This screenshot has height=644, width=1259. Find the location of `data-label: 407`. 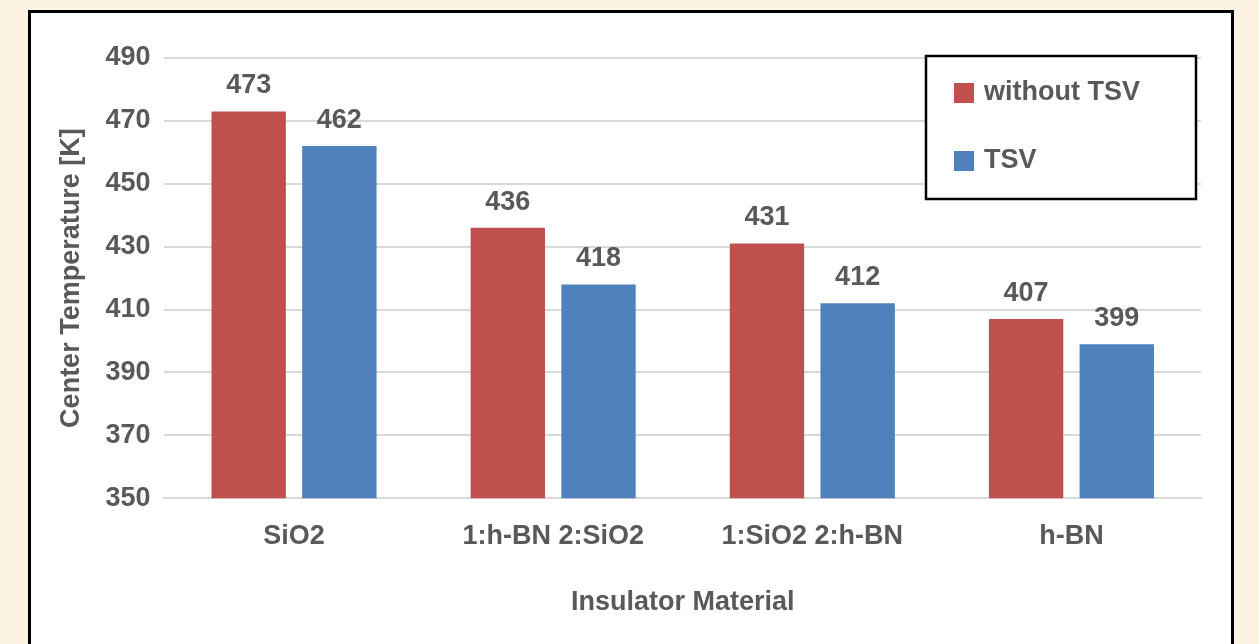

data-label: 407 is located at coordinates (1026, 291).